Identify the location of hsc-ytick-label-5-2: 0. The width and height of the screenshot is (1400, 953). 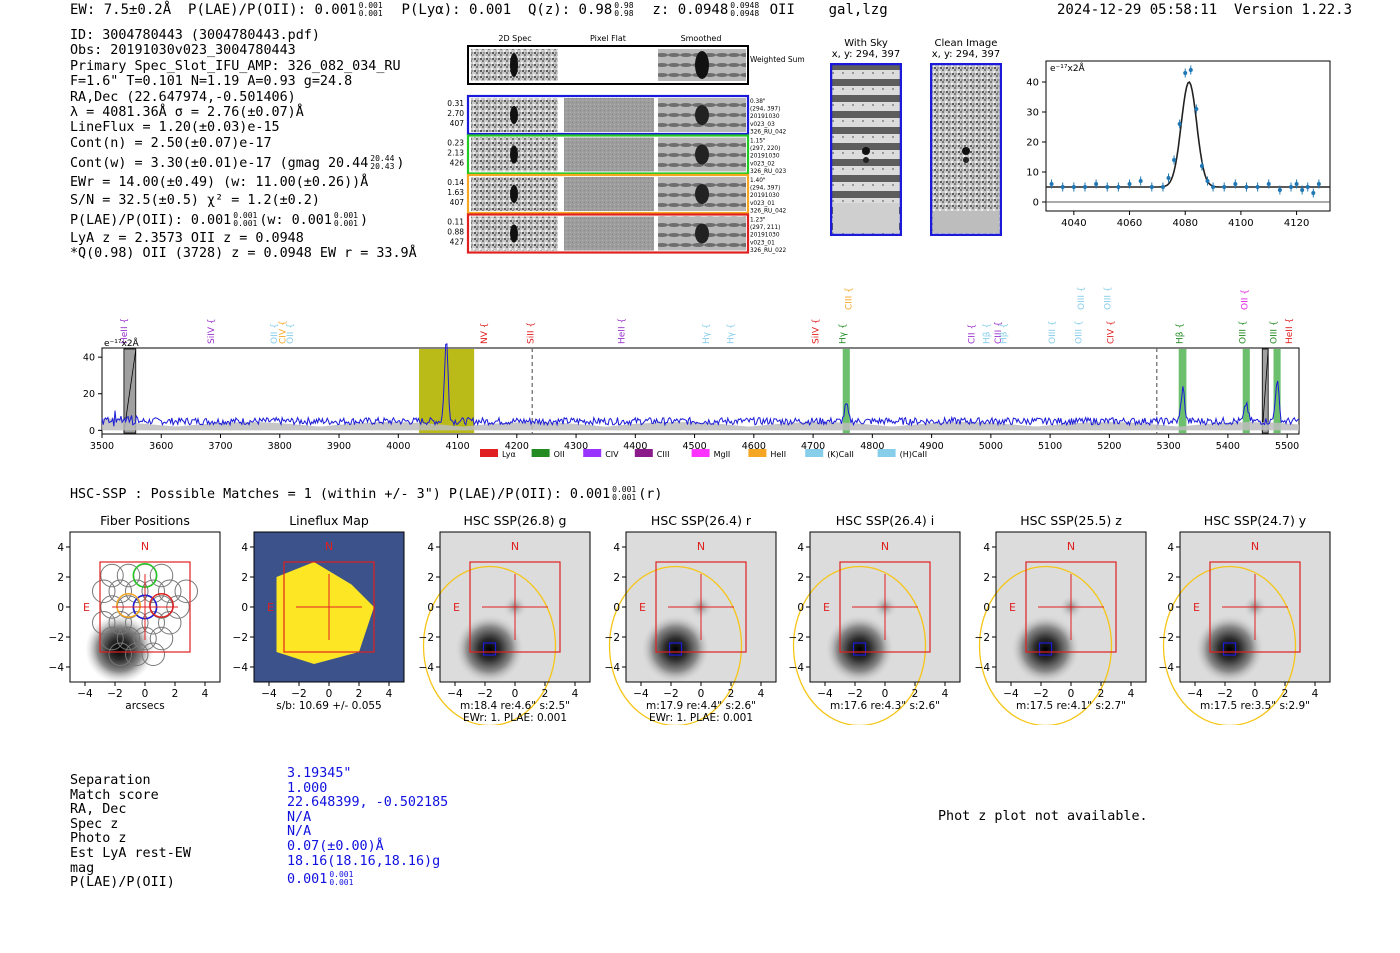
(986, 608).